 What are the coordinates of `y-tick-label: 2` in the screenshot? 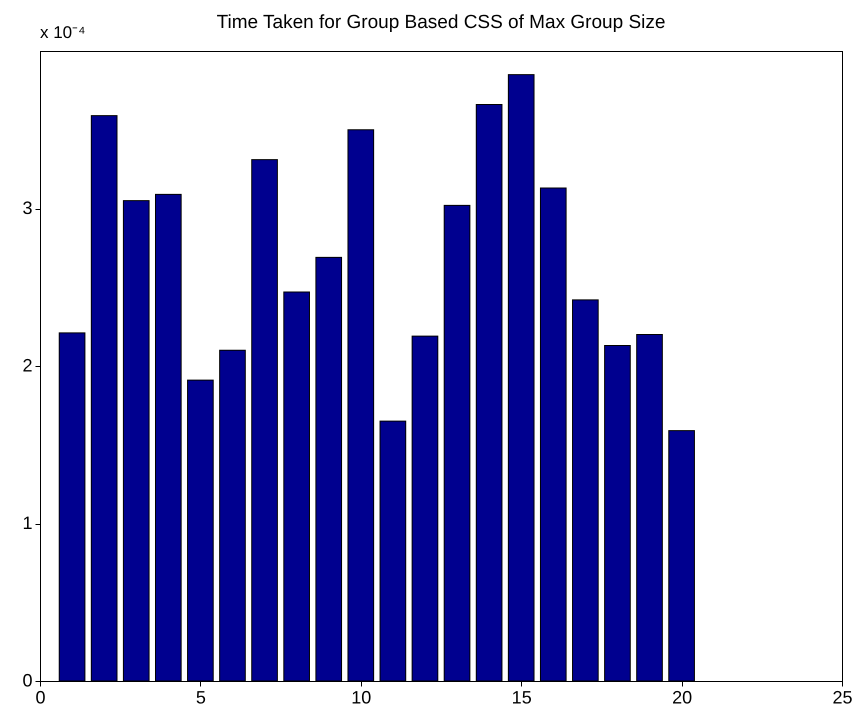 It's located at (27, 366).